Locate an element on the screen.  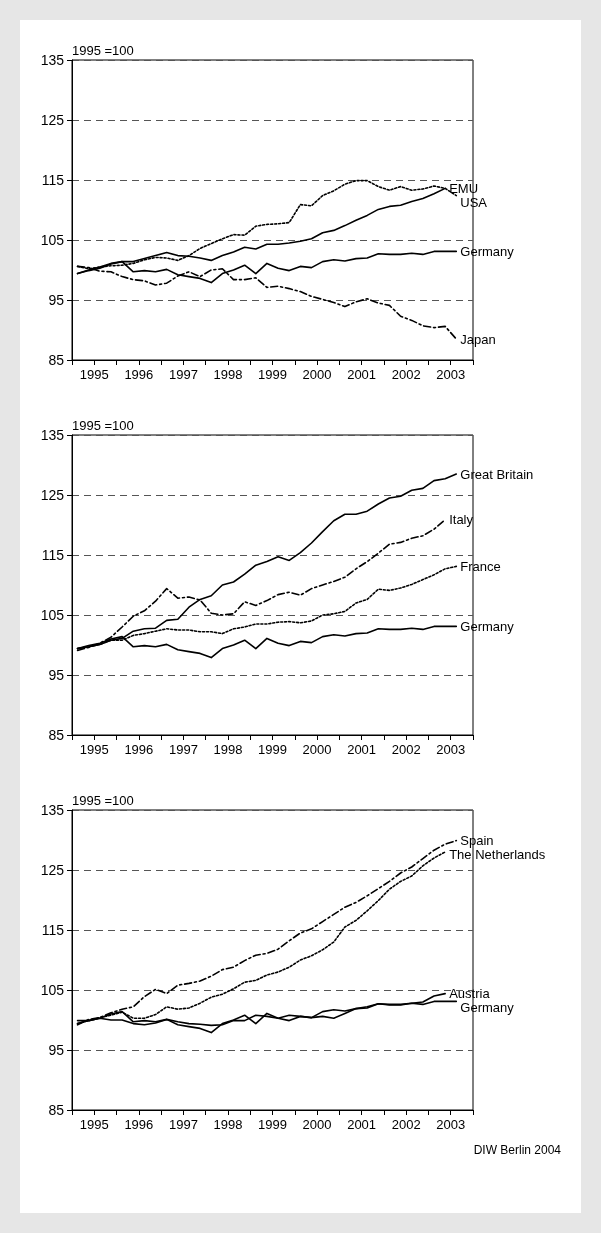
series-label: EMU is located at coordinates (464, 188).